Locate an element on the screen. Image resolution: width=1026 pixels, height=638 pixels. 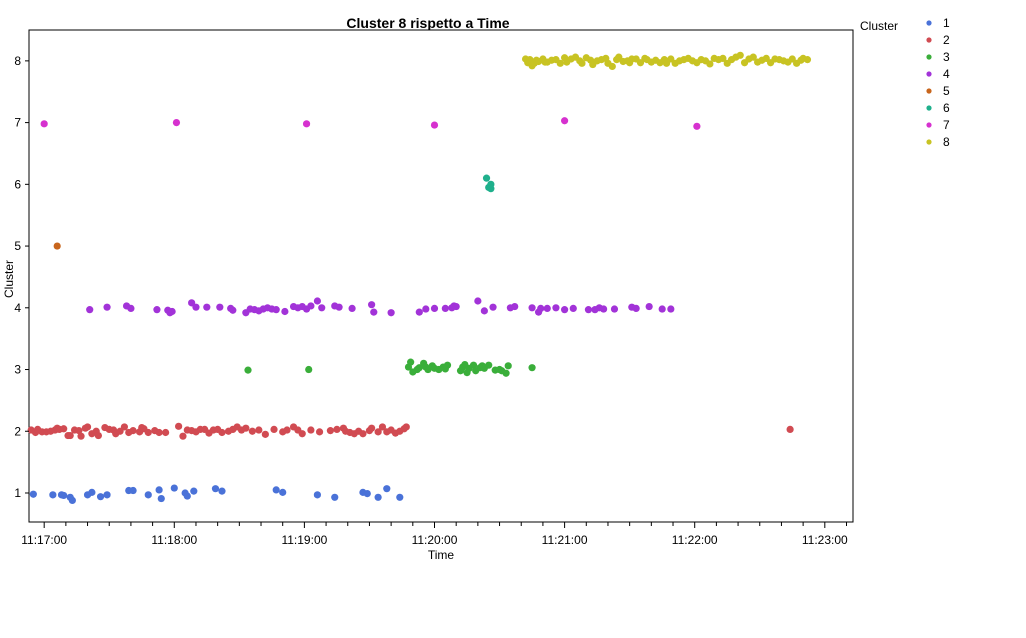
x-tick-label: 11:23:00 is located at coordinates (825, 540).